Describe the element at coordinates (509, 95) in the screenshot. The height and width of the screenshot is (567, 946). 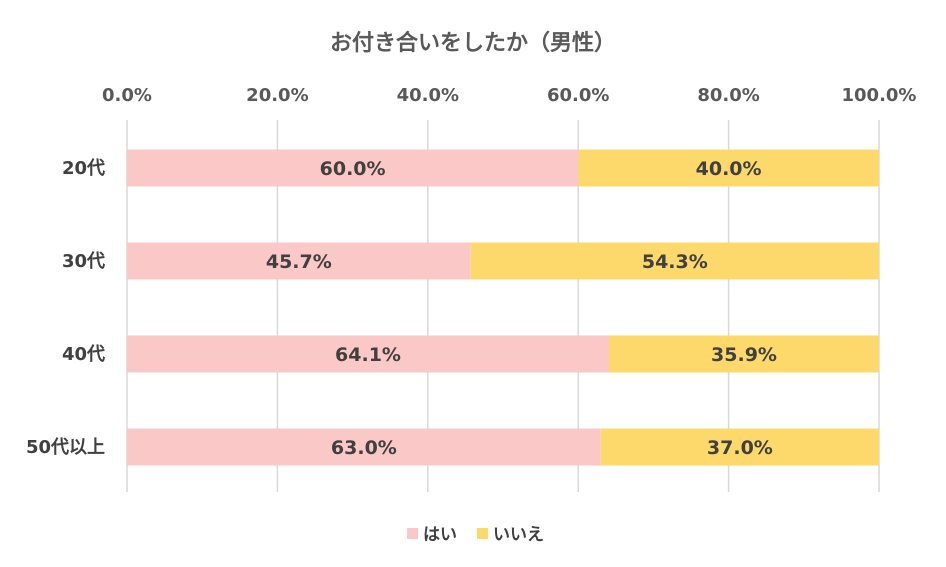
I see `x-axis-ticks: 0.0% 20.0% 40.0% 60.0% 80.0% 100.0%` at that location.